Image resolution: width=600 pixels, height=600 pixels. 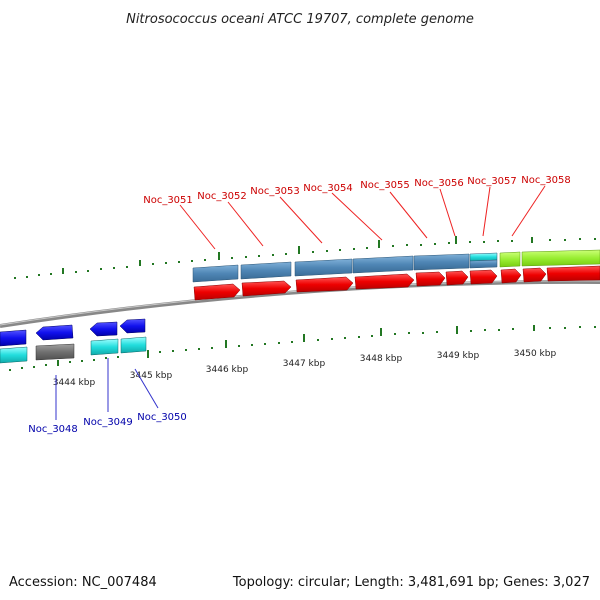 I want to click on gene-label-noc-3053: Noc_3053, so click(x=275, y=191).